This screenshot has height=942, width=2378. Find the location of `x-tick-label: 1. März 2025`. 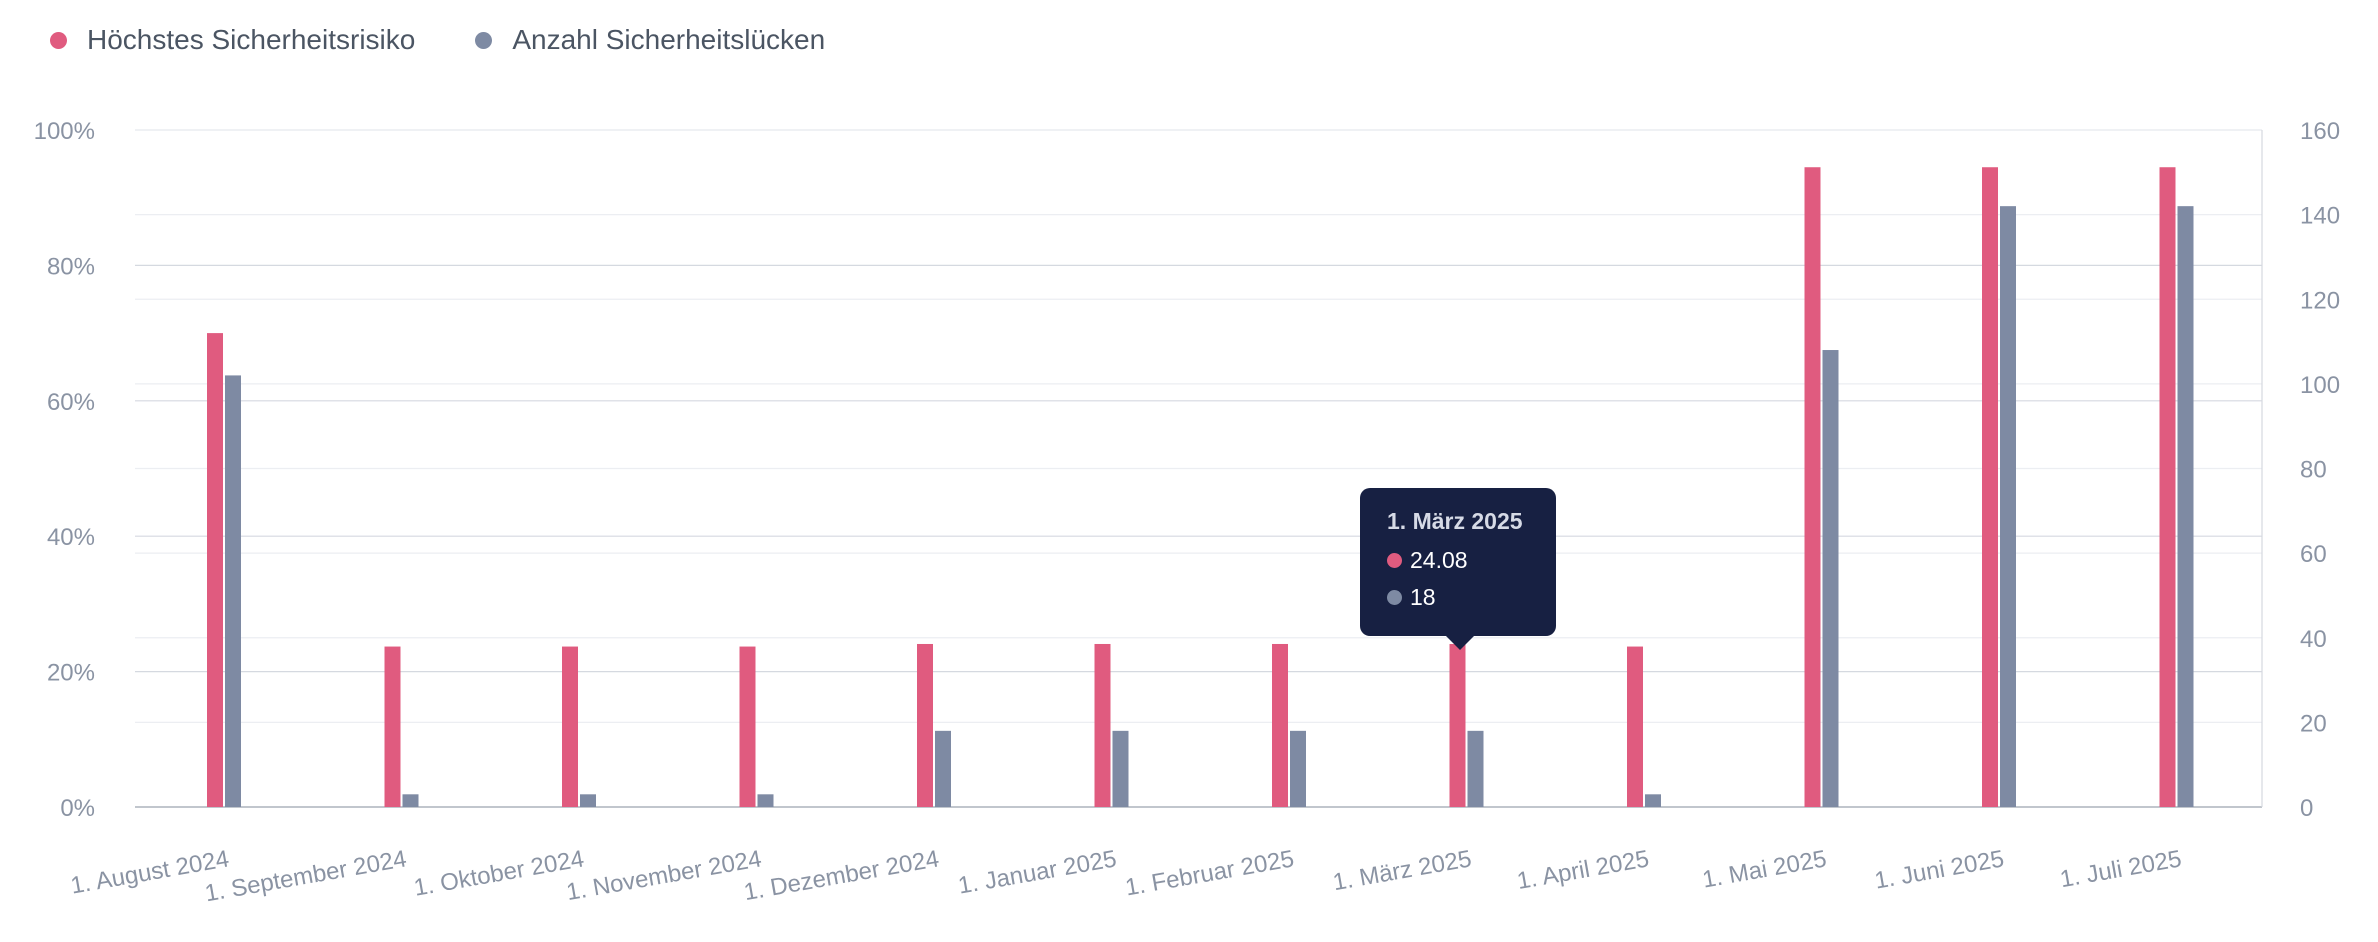

x-tick-label: 1. März 2025 is located at coordinates (1402, 870).